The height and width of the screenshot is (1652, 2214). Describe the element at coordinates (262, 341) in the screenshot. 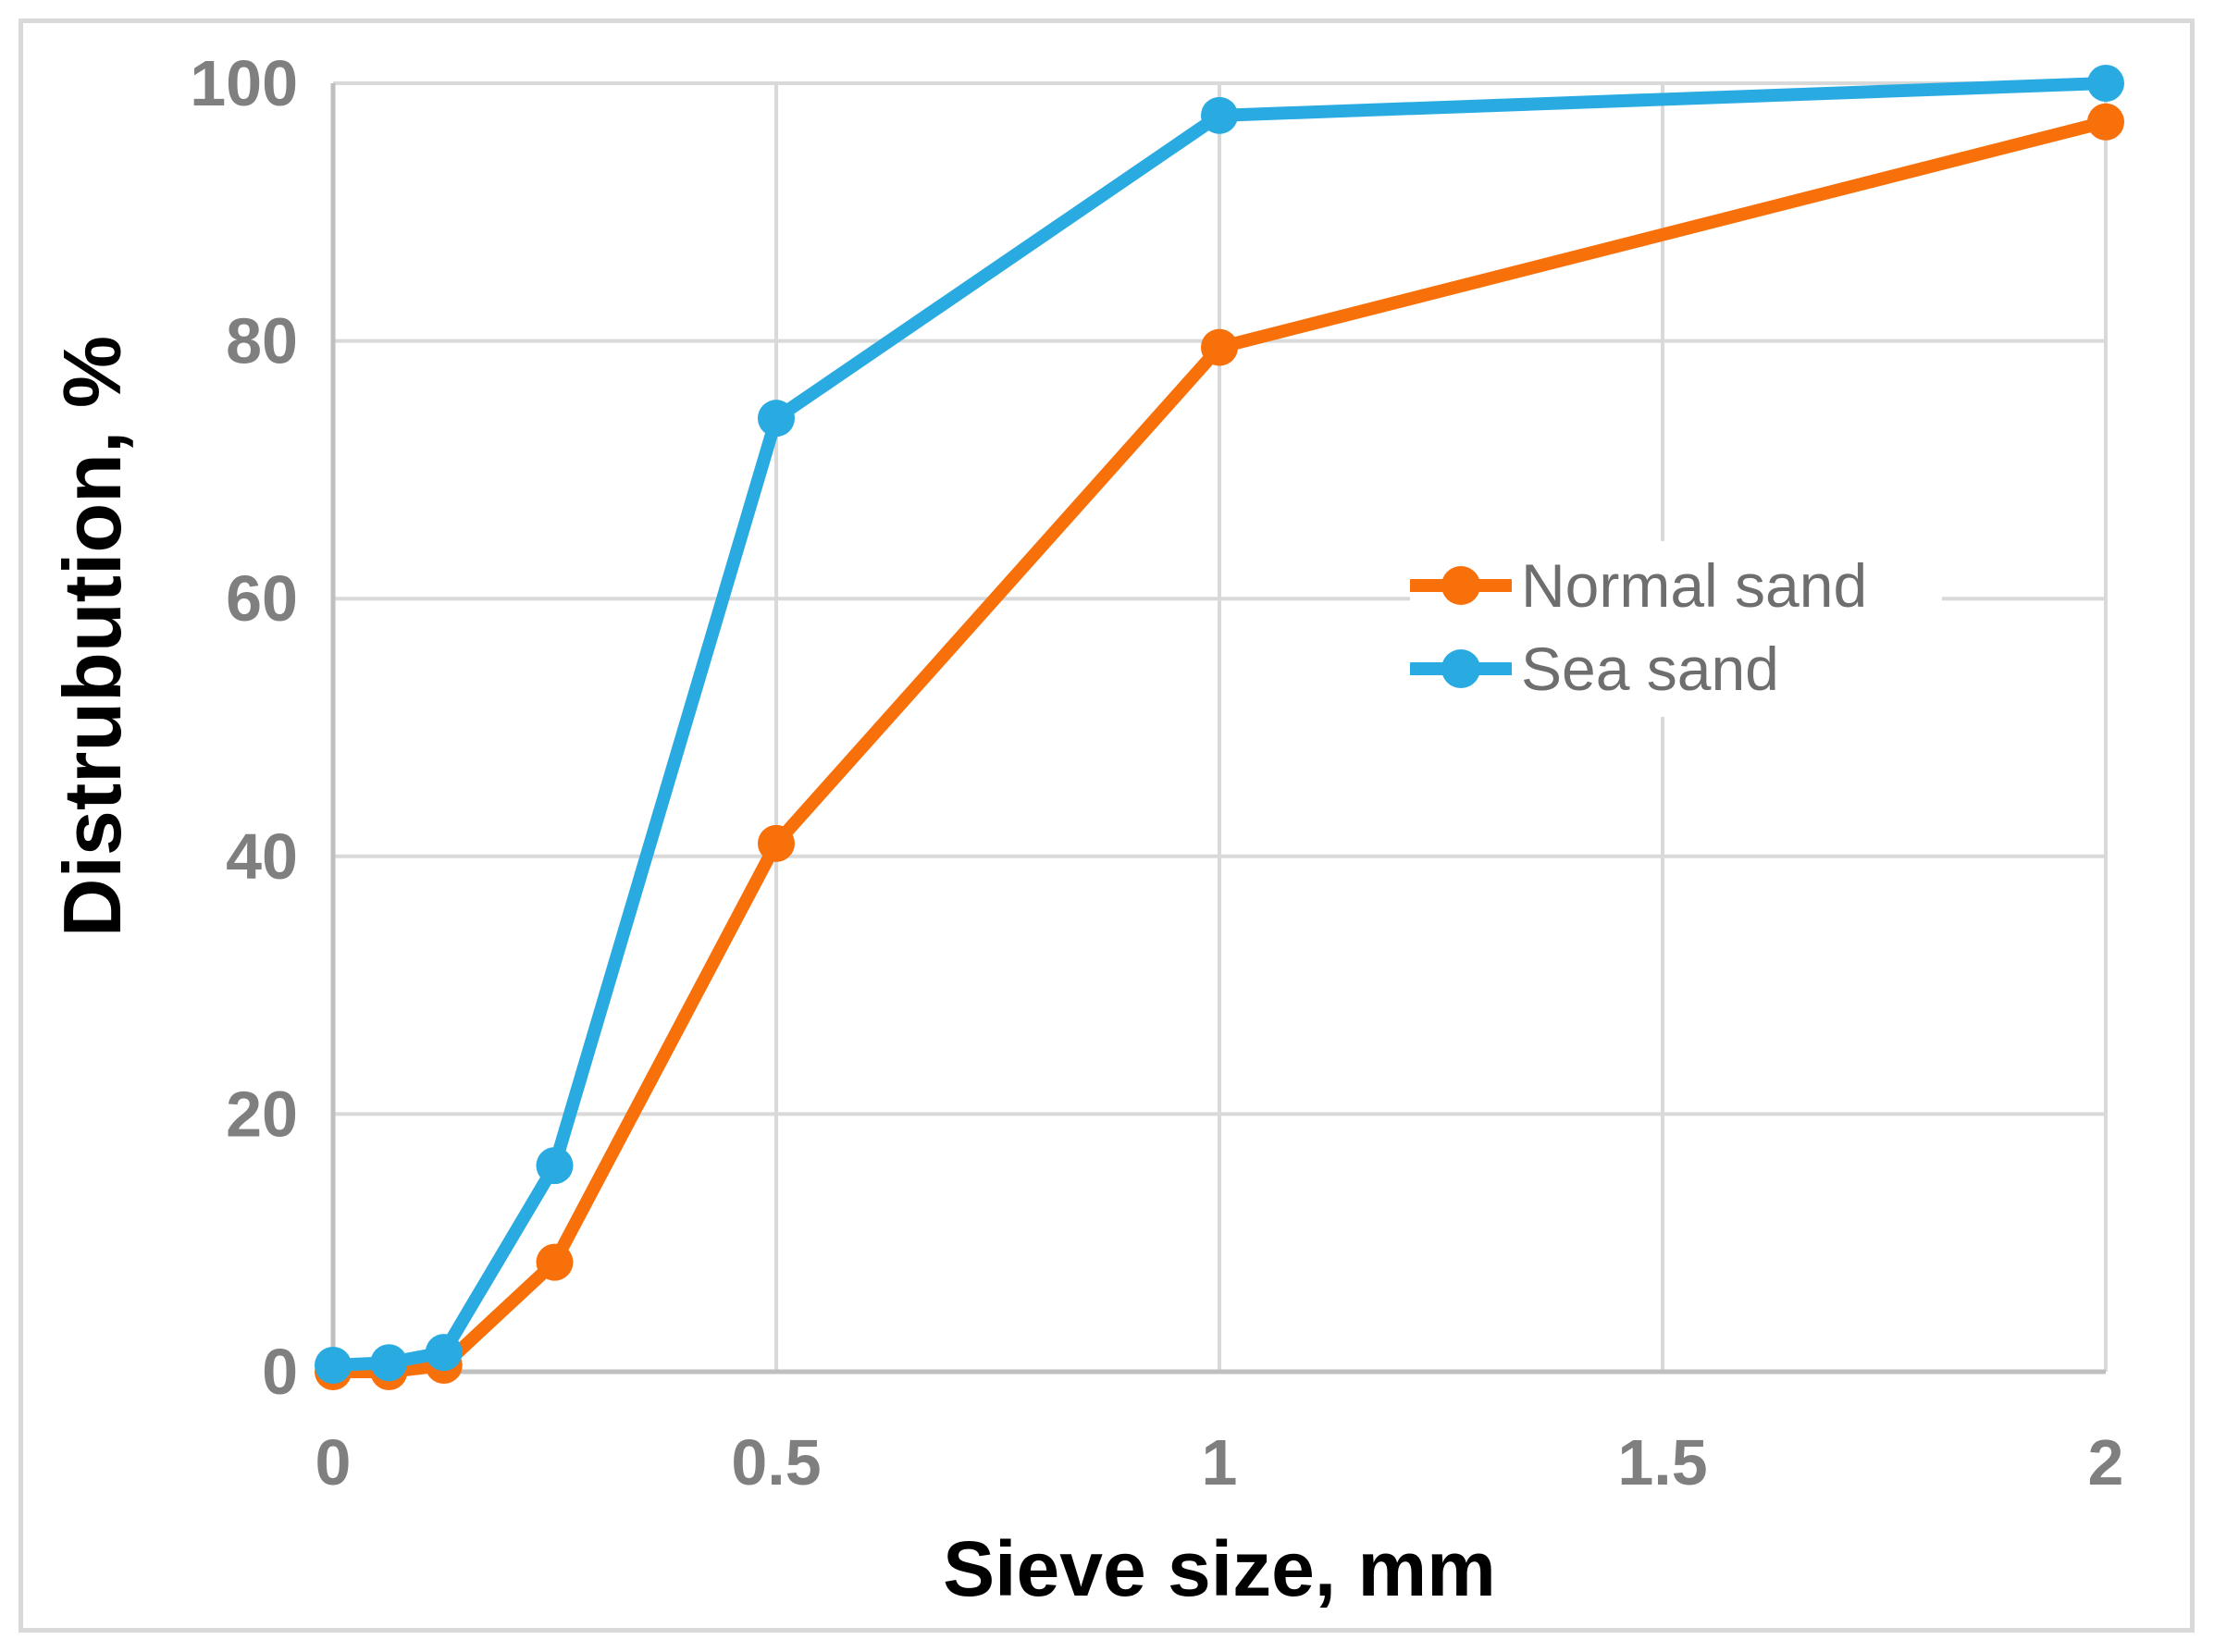

I see `y-tick-label-80: 80` at that location.